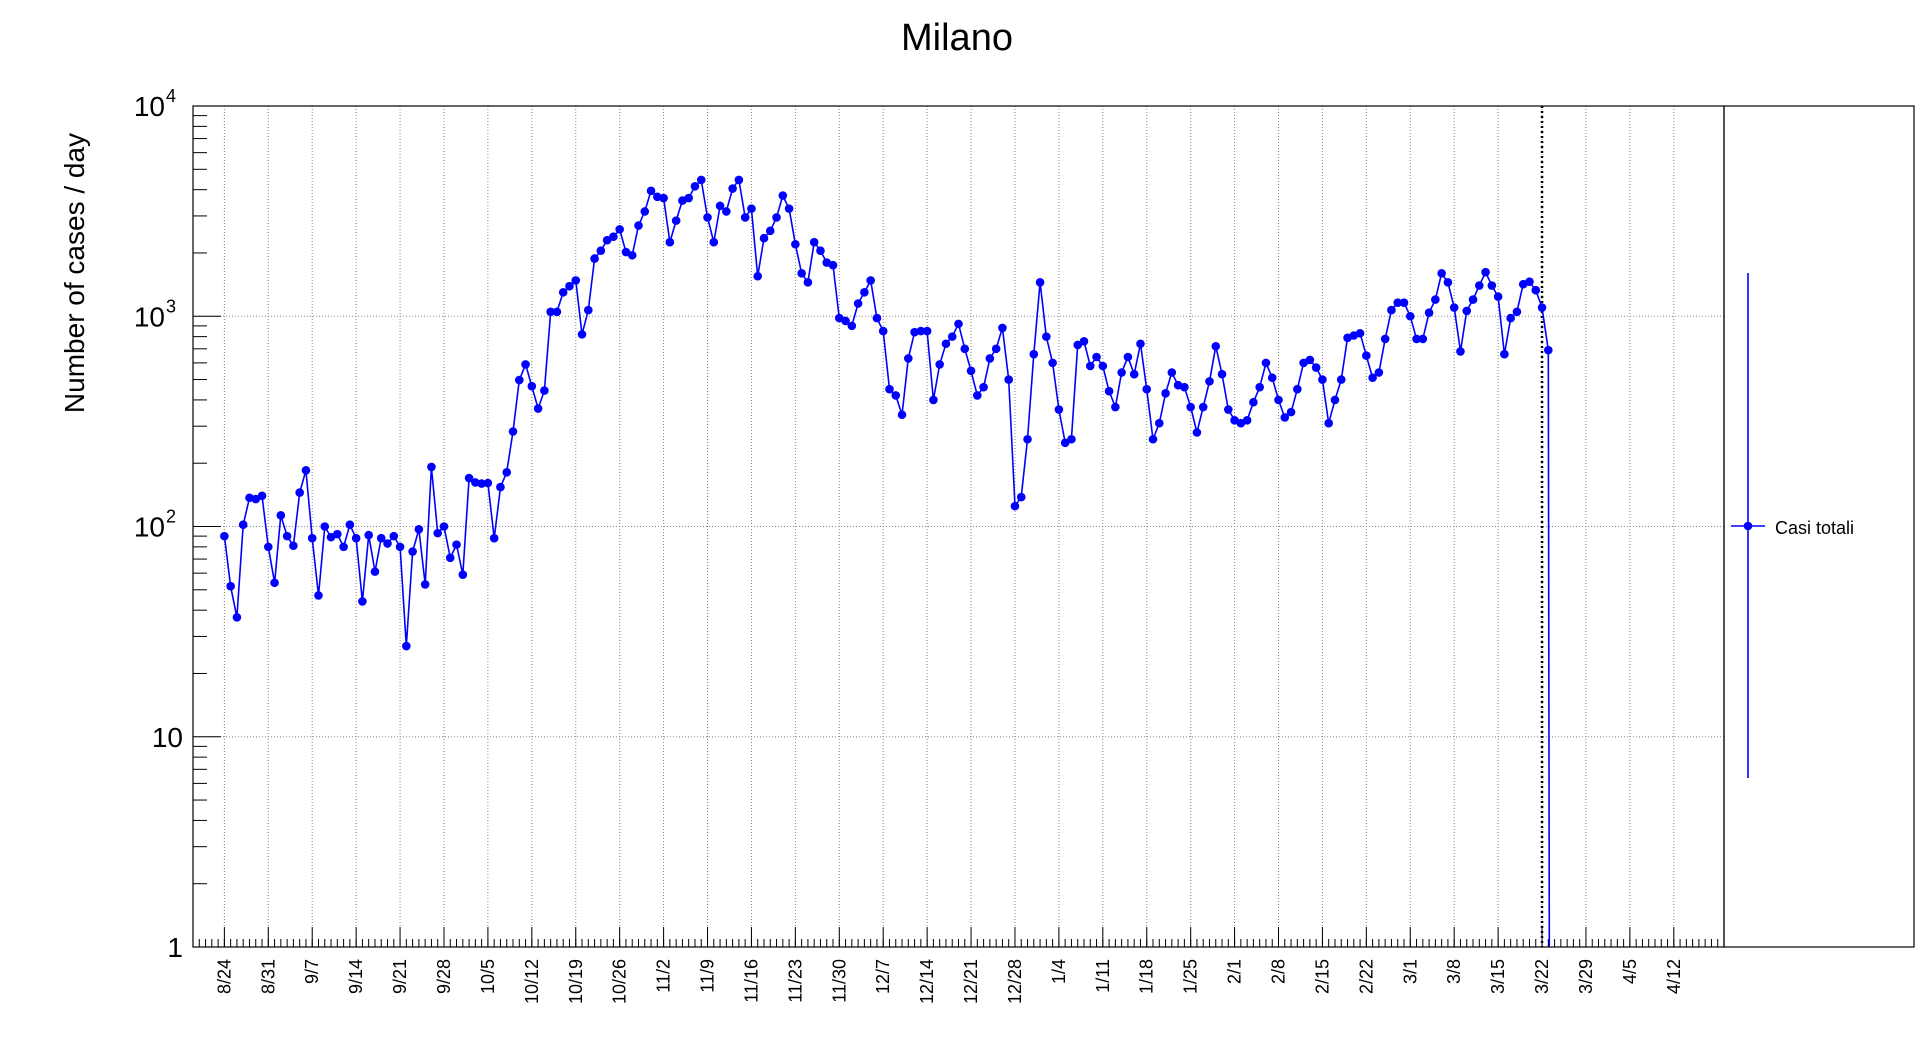 The image size is (1916, 1057). I want to click on legend-marker, so click(1748, 526).